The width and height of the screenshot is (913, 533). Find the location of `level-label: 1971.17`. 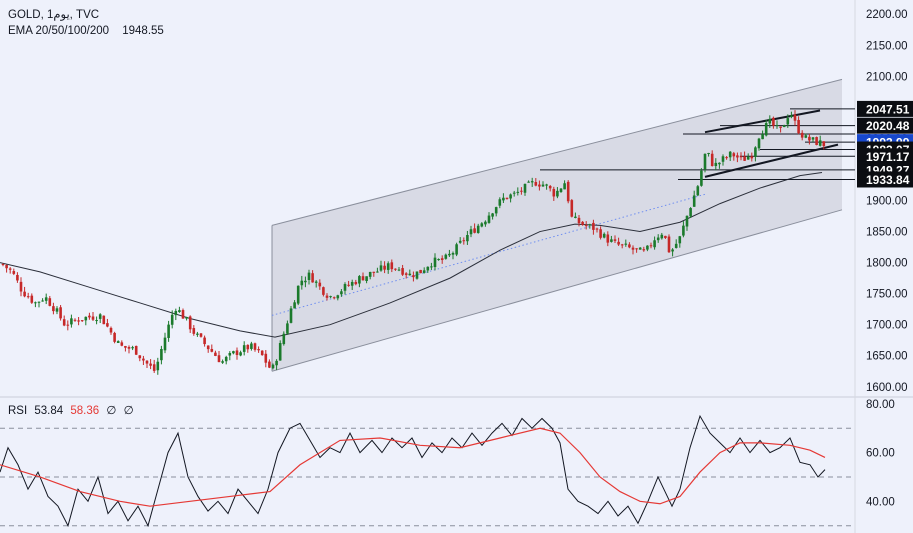

level-label: 1971.17 is located at coordinates (888, 157).